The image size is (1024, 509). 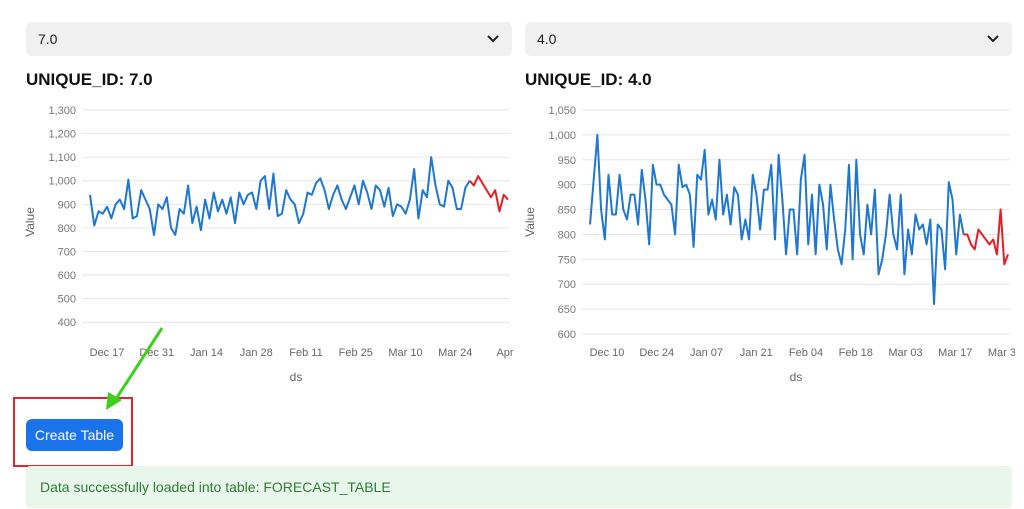 I want to click on x-tick-label: Jan 07, so click(x=706, y=353).